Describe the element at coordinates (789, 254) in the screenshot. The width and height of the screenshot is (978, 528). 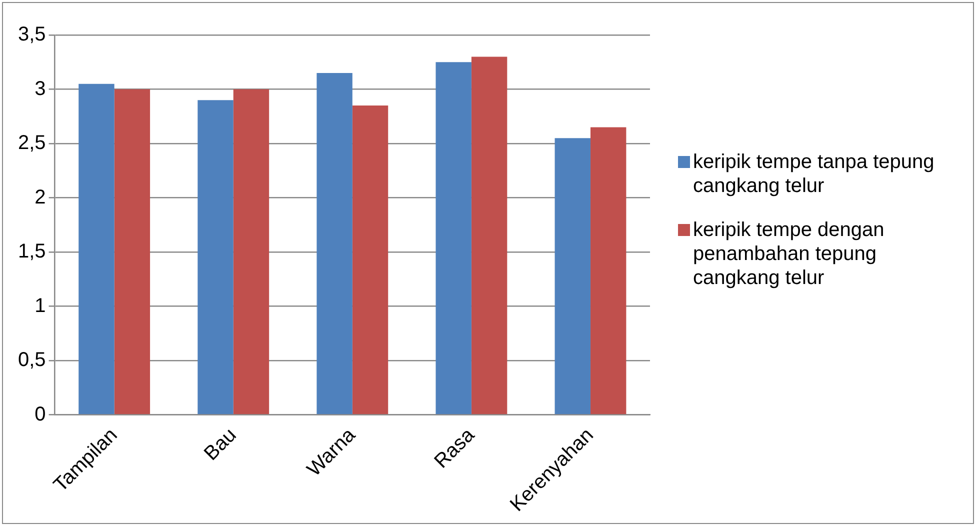
I see `legend-label: keripik tempe dengan penambahan tepung cangkang telur` at that location.